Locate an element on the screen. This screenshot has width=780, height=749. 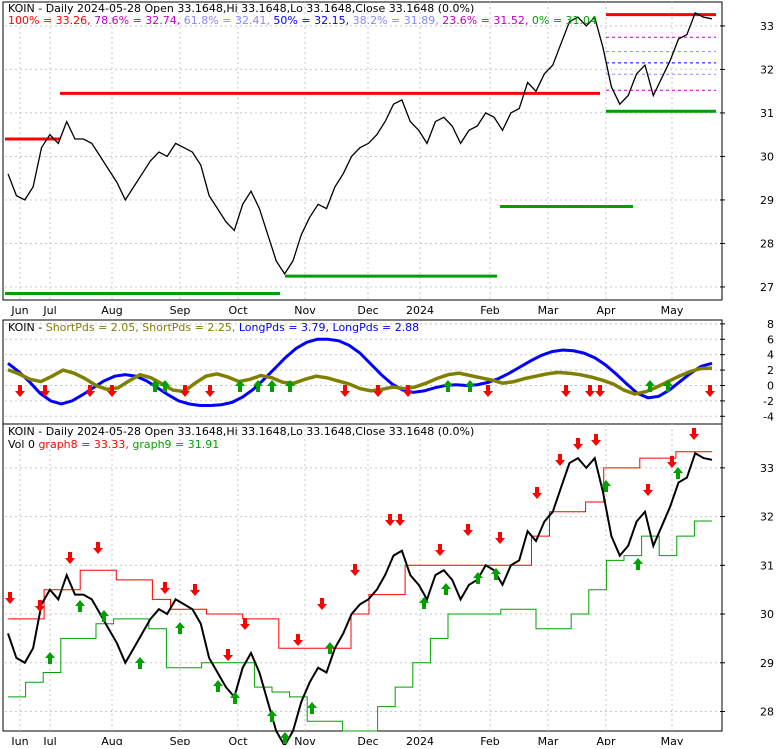
x-tick-label: 2024 is located at coordinates (420, 740).